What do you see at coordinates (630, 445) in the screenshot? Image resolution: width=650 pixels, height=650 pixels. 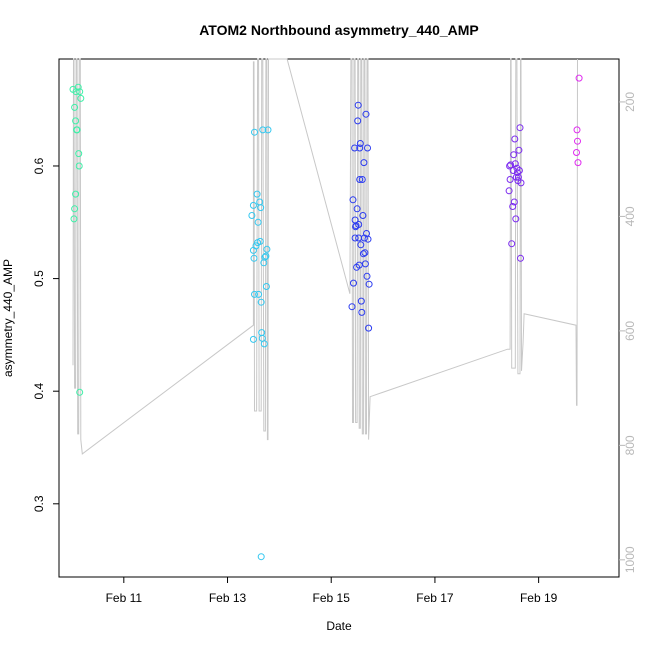 I see `y2-tick-label: 800` at bounding box center [630, 445].